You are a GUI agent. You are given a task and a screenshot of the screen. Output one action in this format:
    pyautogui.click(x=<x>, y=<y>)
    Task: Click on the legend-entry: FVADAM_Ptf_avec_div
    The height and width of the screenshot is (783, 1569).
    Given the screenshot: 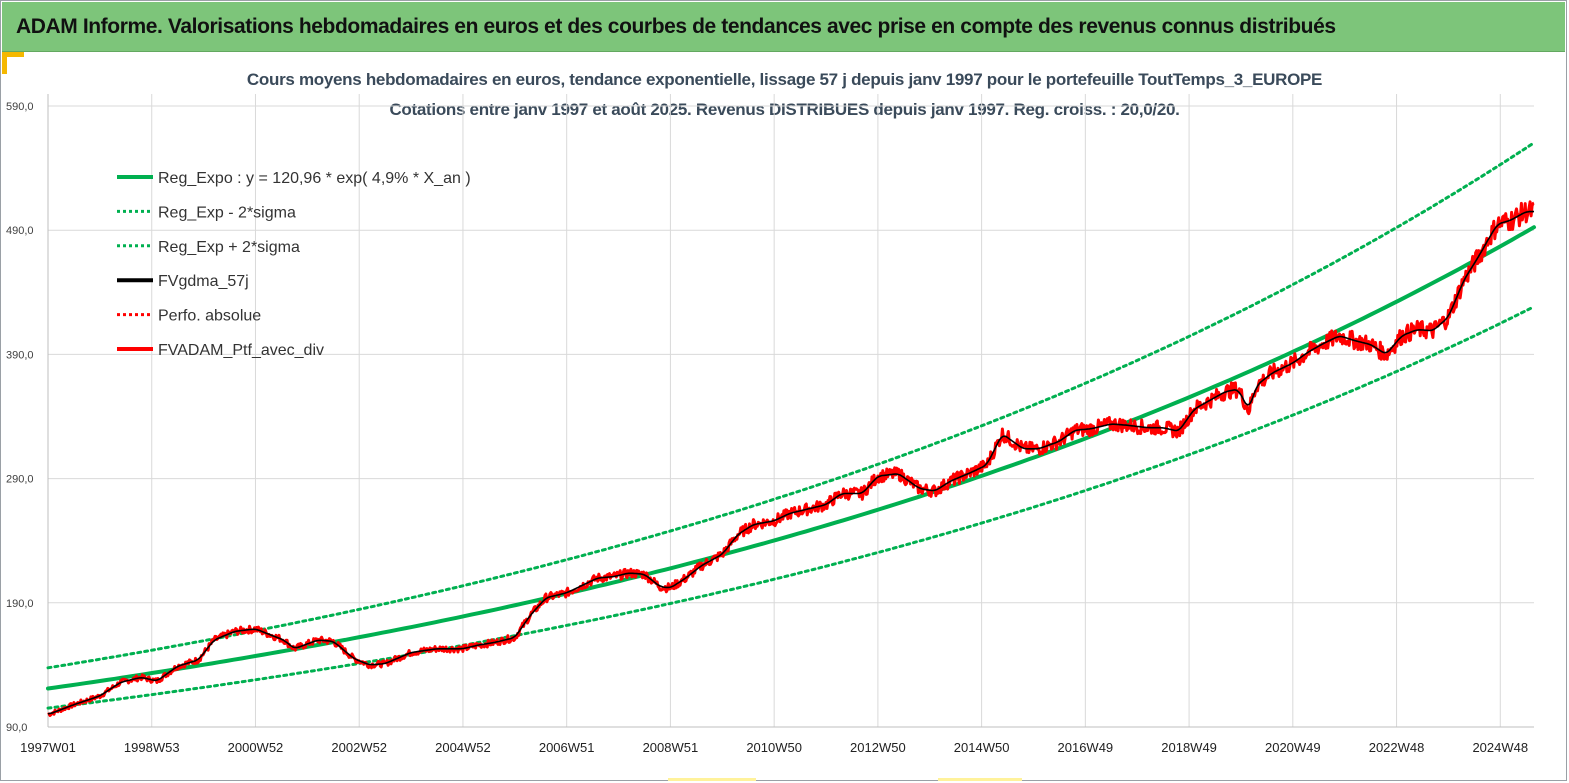 What is the action you would take?
    pyautogui.click(x=241, y=350)
    